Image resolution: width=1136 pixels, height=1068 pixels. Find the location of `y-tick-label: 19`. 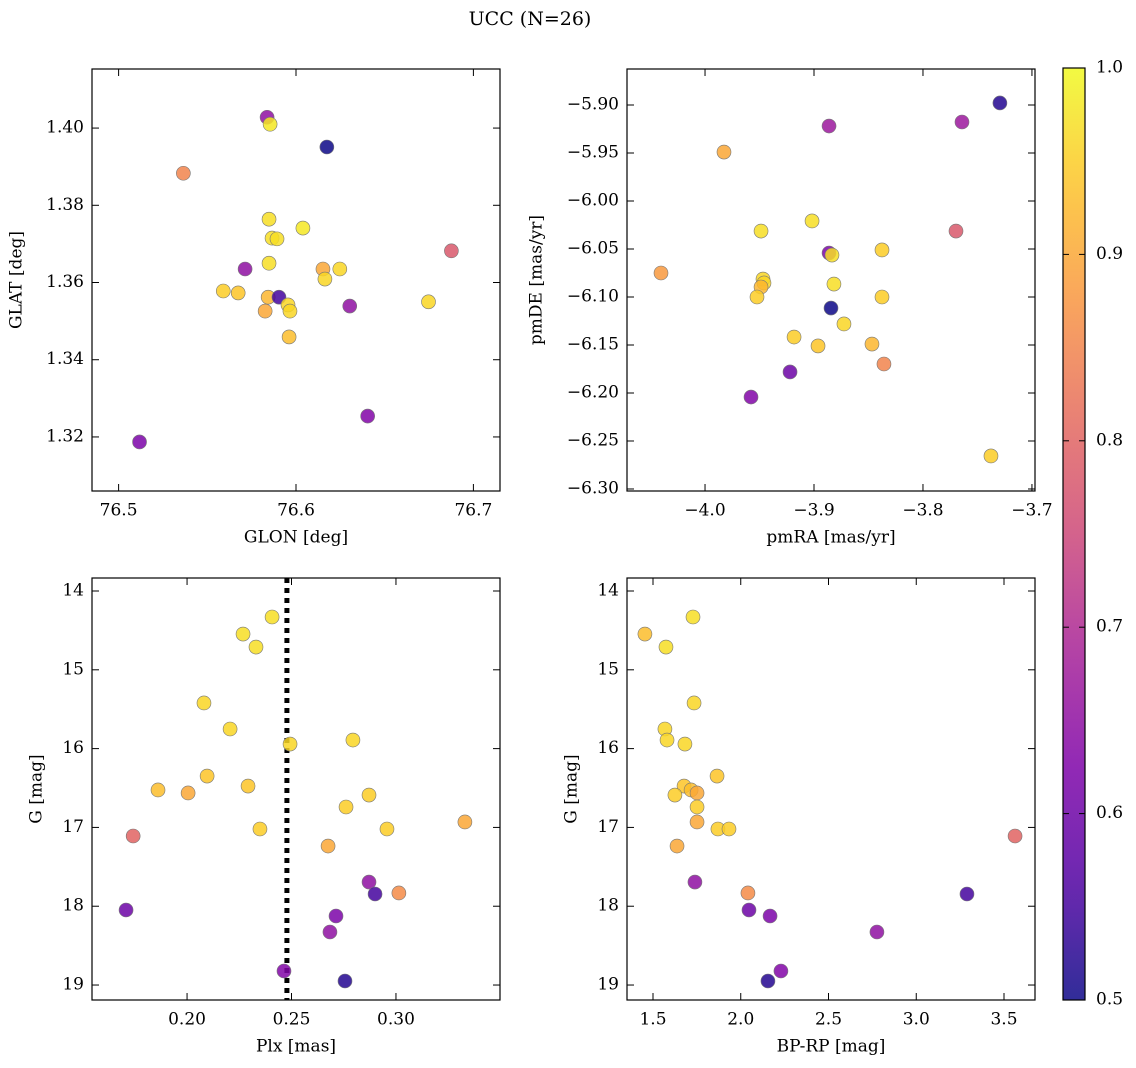

y-tick-label: 19 is located at coordinates (73, 985).